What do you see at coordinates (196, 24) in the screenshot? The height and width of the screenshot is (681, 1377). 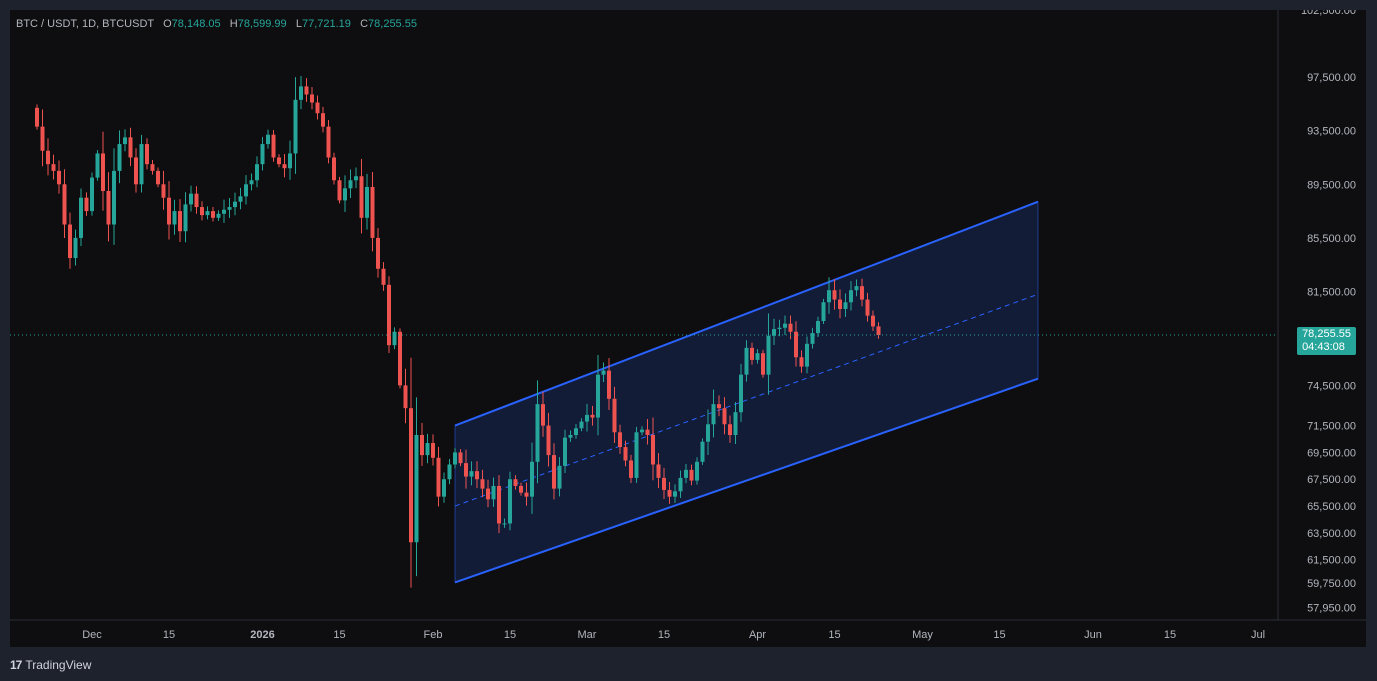 I see `open-value: 78,148.05` at bounding box center [196, 24].